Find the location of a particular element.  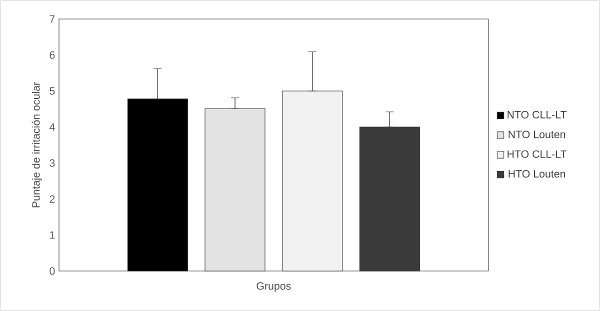

legend-label: HTO CLL-LT is located at coordinates (537, 154).